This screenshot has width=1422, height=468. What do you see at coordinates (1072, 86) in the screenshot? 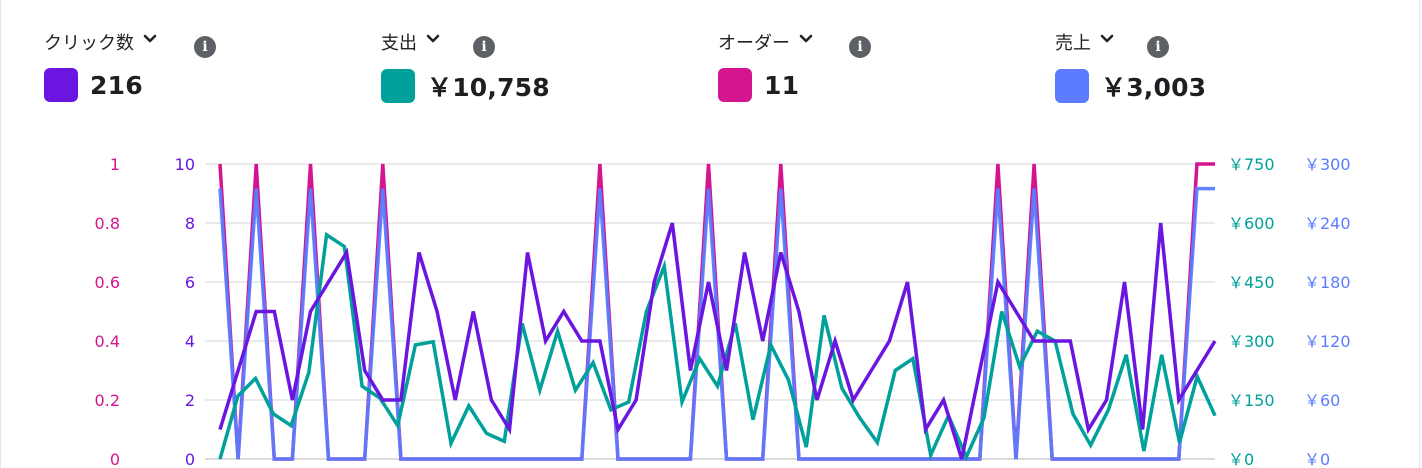
I see `metric-sales-swatch` at bounding box center [1072, 86].